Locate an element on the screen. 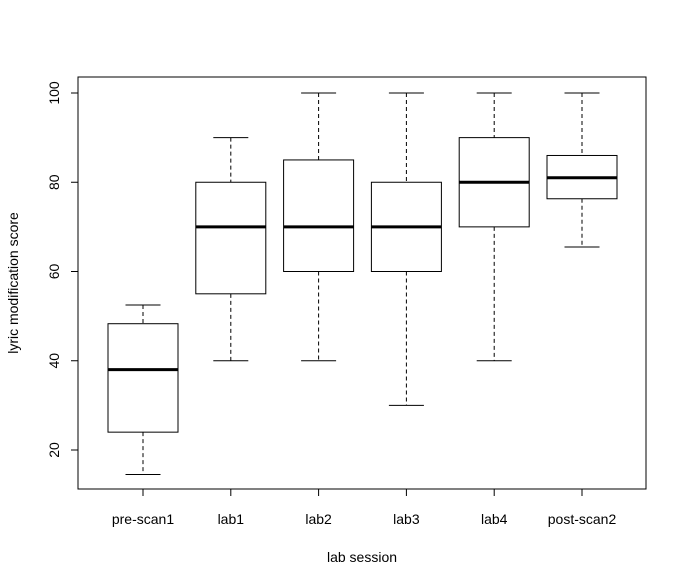  box-lab2 is located at coordinates (319, 227).